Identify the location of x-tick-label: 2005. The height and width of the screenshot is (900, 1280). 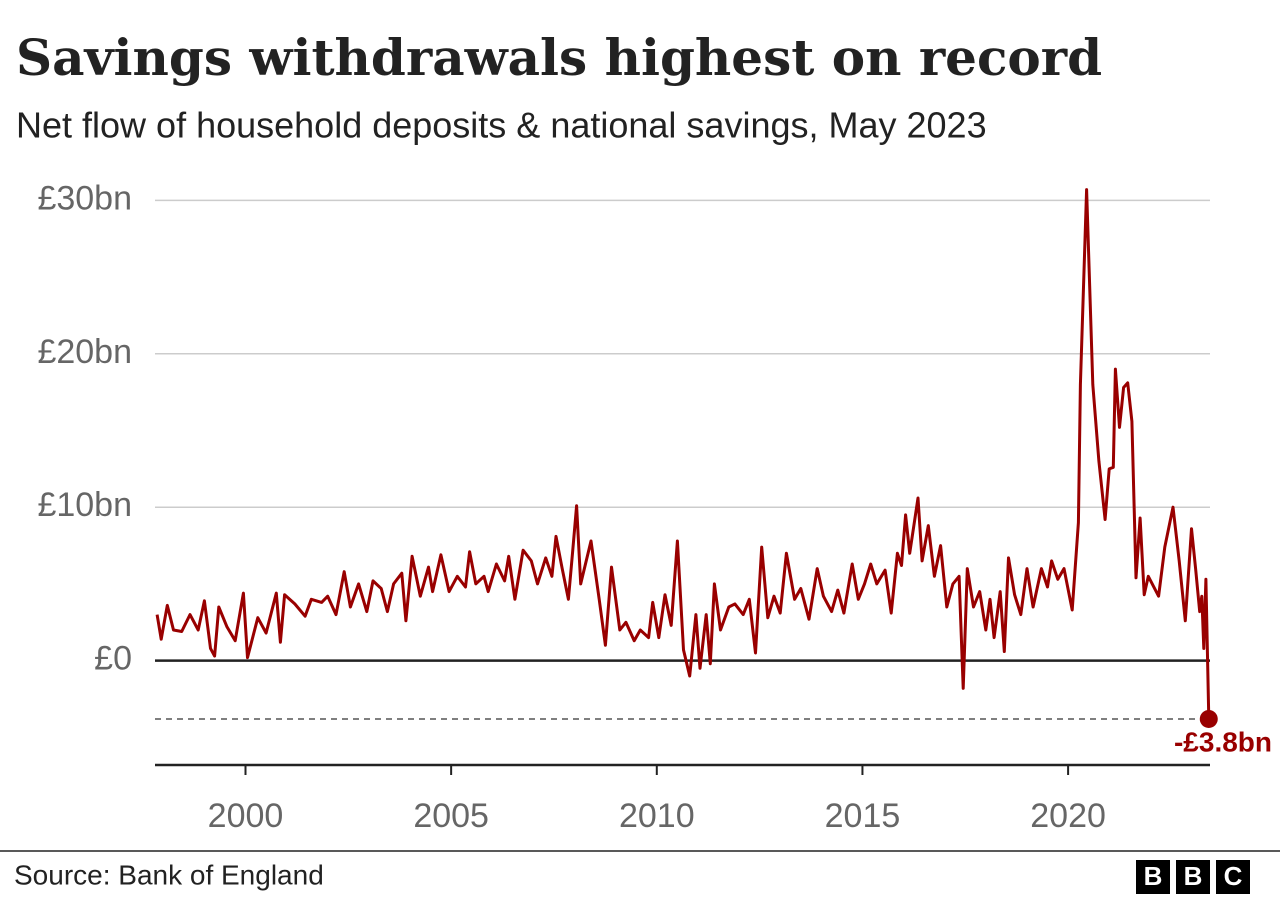
(451, 816).